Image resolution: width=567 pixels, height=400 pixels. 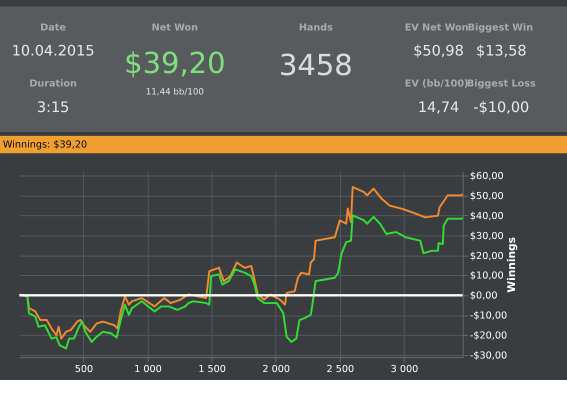 What do you see at coordinates (404, 370) in the screenshot?
I see `x-tick-label: 3 000` at bounding box center [404, 370].